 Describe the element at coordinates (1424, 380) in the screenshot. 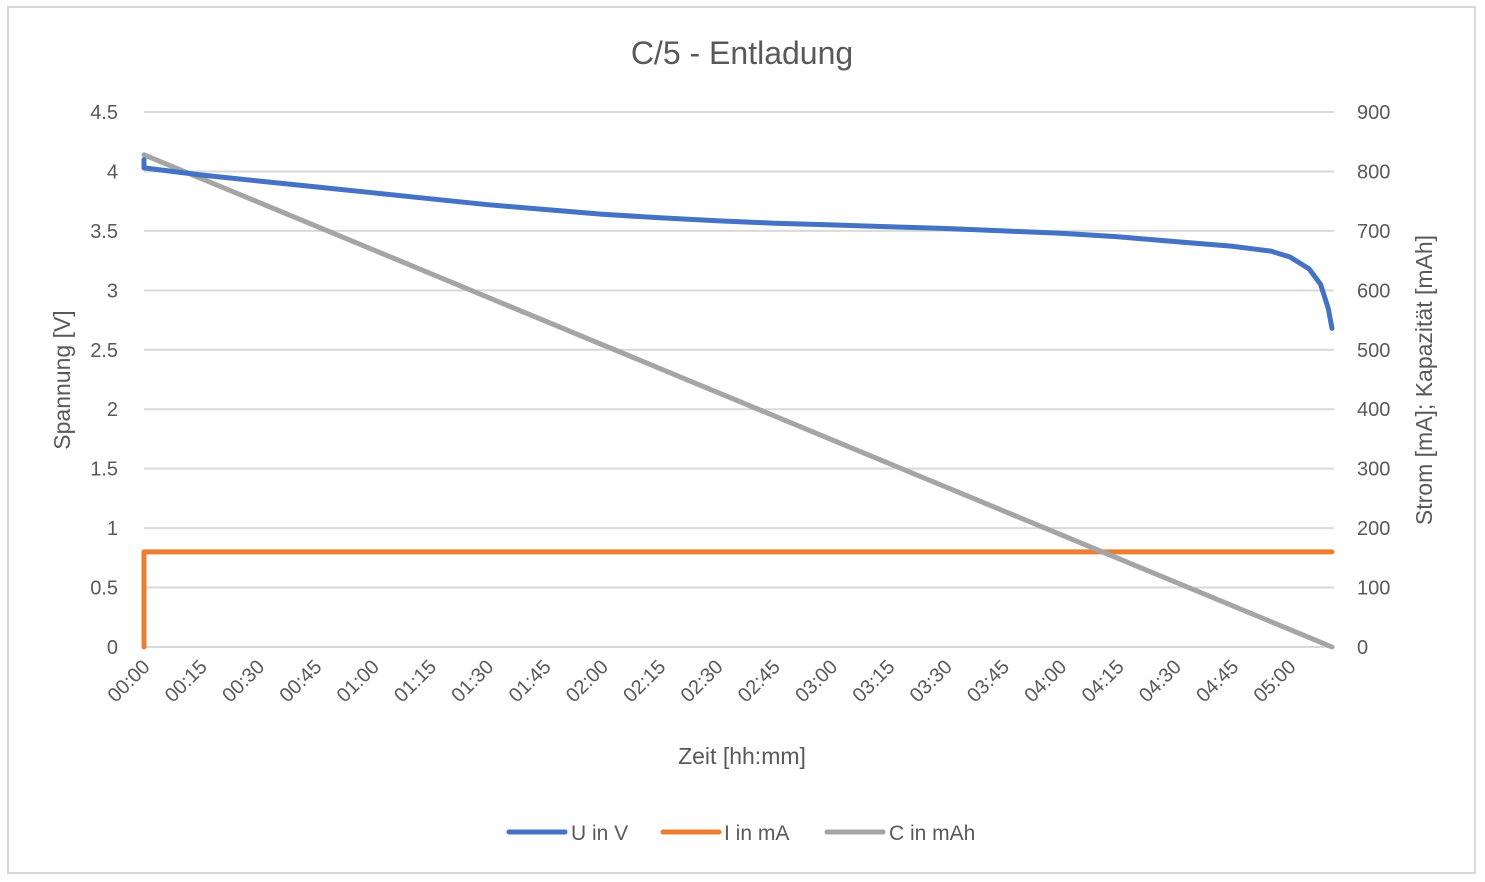

I see `y2-axis-title: Strom [mA]; Kapazität [mAh]` at that location.